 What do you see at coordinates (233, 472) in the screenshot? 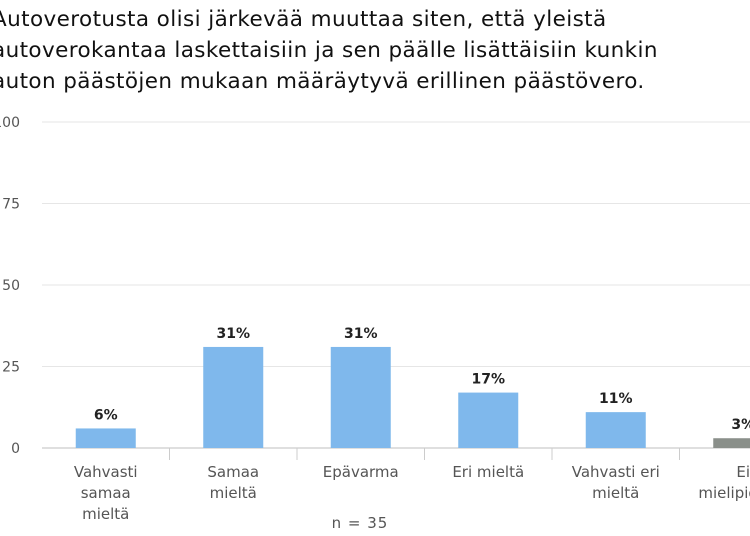
I see `x-tick-label: Samaa` at bounding box center [233, 472].